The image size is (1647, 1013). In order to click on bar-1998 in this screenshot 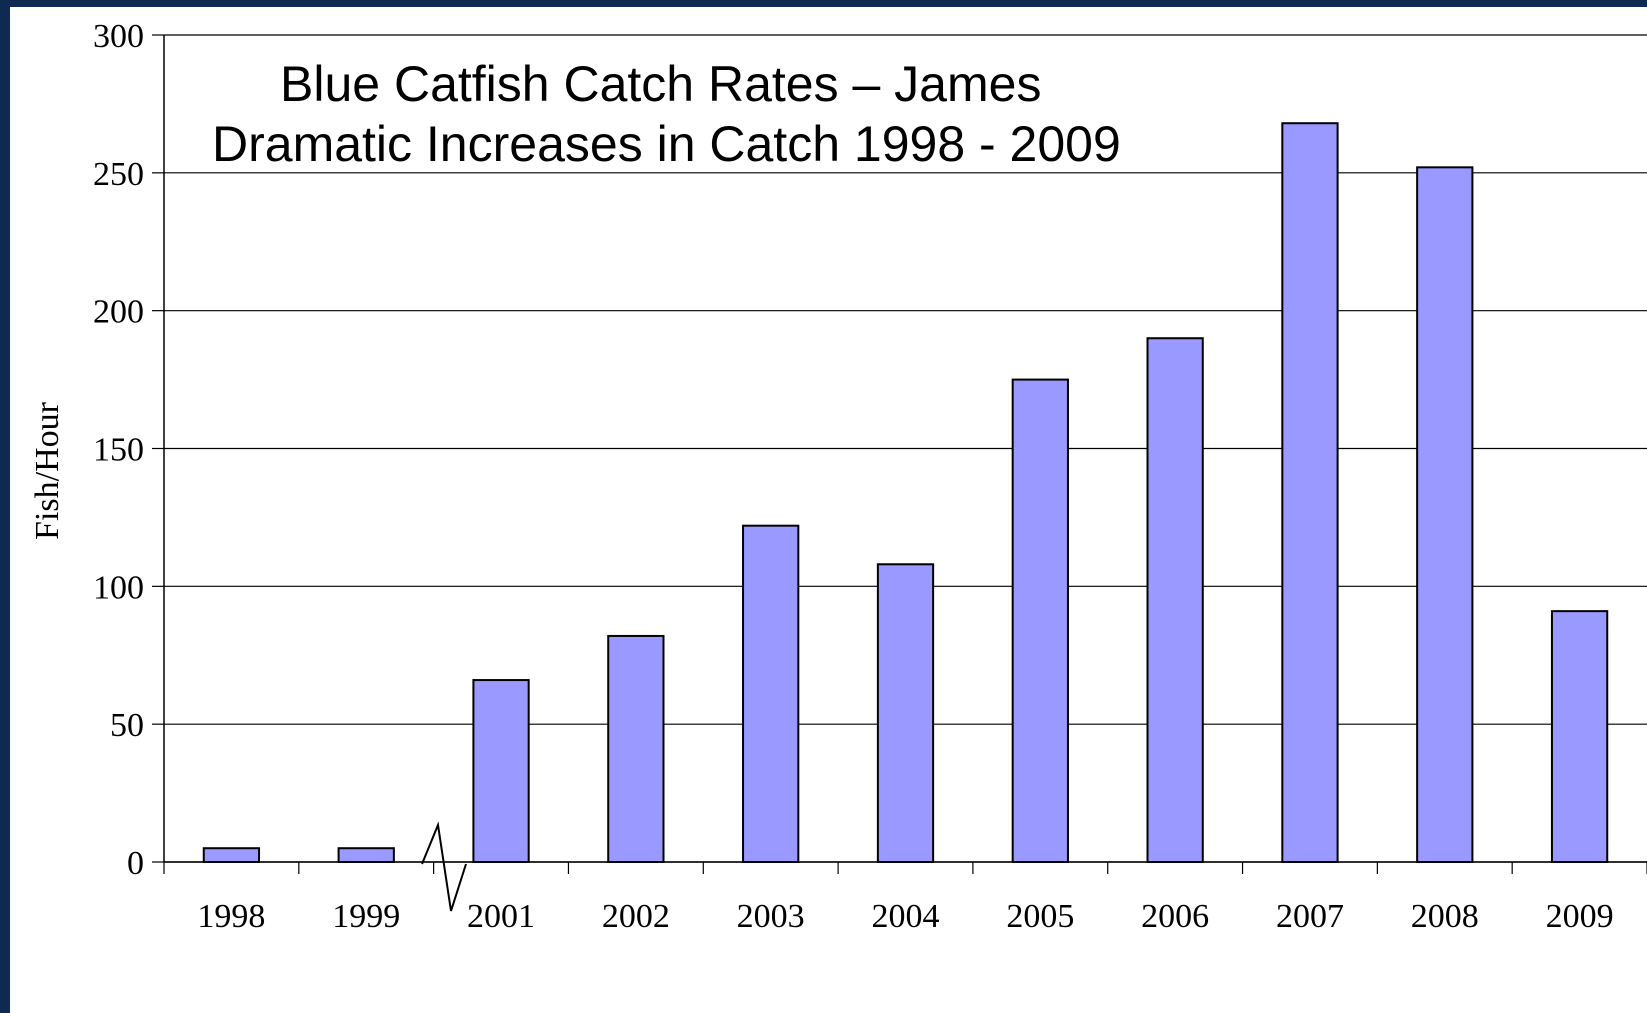, I will do `click(231, 855)`.